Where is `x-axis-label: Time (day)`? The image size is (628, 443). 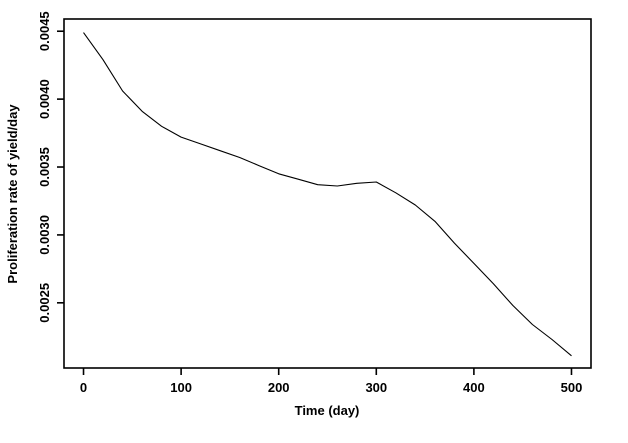 x-axis-label: Time (day) is located at coordinates (327, 410).